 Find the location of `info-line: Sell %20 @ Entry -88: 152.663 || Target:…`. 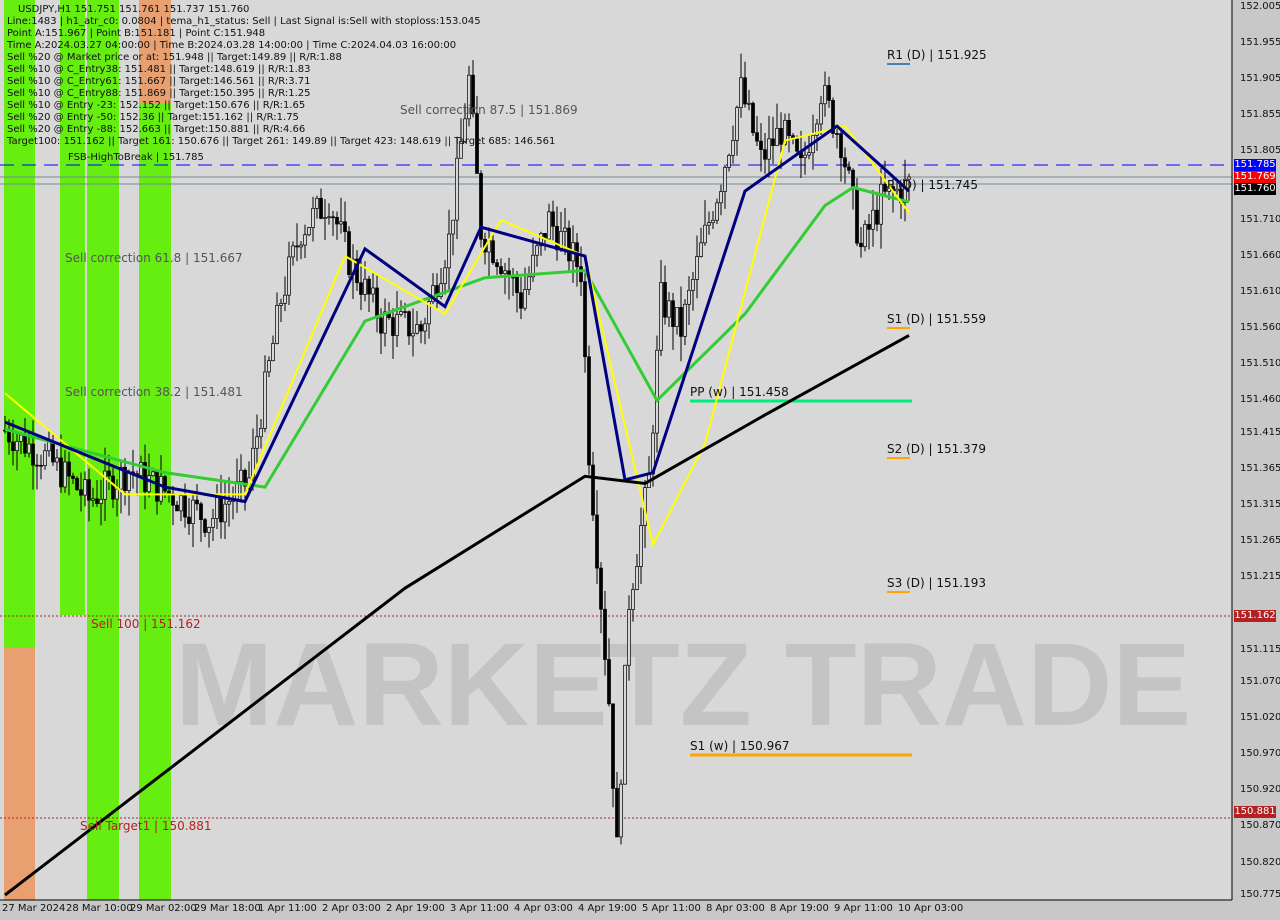

info-line: Sell %20 @ Entry -88: 152.663 || Target:… is located at coordinates (156, 129).